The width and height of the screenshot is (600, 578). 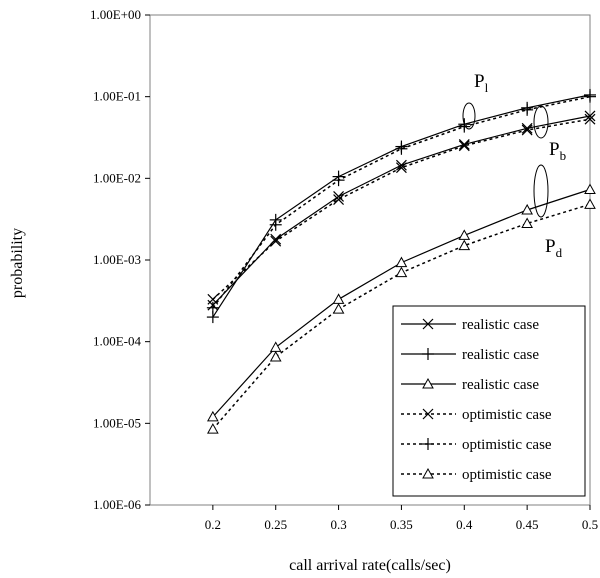 What do you see at coordinates (117, 341) in the screenshot?
I see `y-tick-label: 1.00E-04` at bounding box center [117, 341].